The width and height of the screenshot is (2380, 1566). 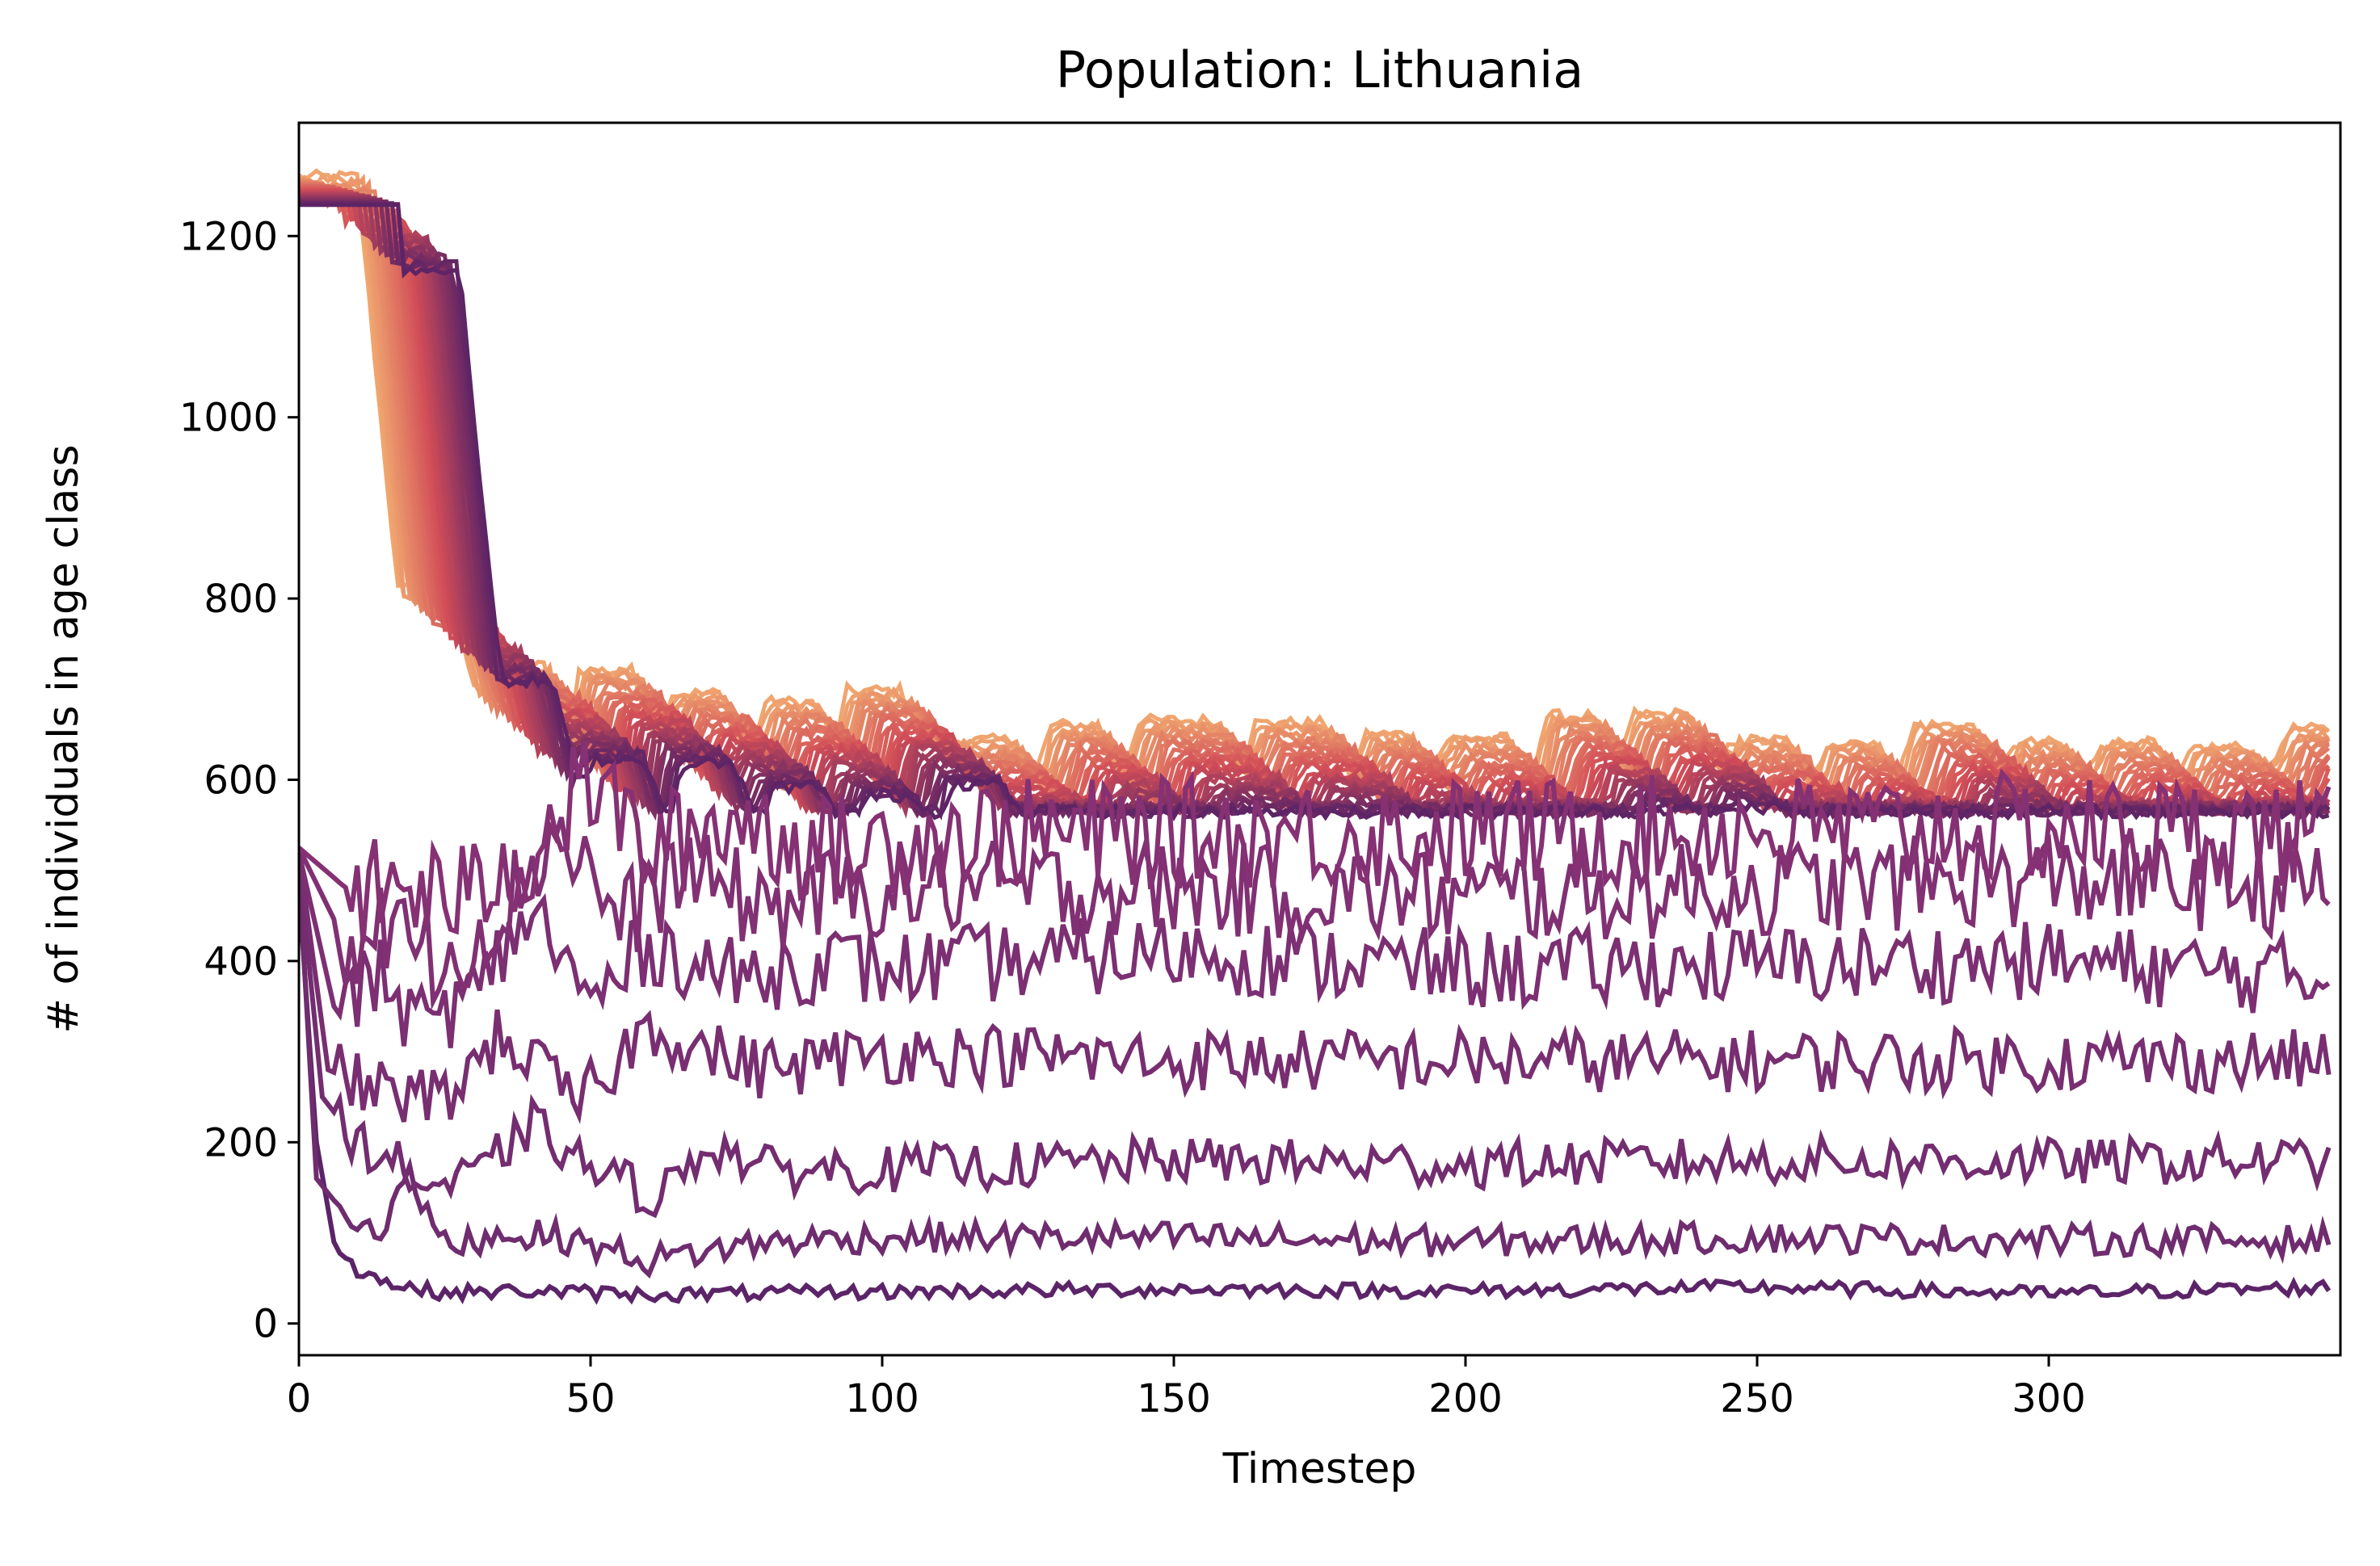 What do you see at coordinates (228, 237) in the screenshot?
I see `y-tick-label: 1200` at bounding box center [228, 237].